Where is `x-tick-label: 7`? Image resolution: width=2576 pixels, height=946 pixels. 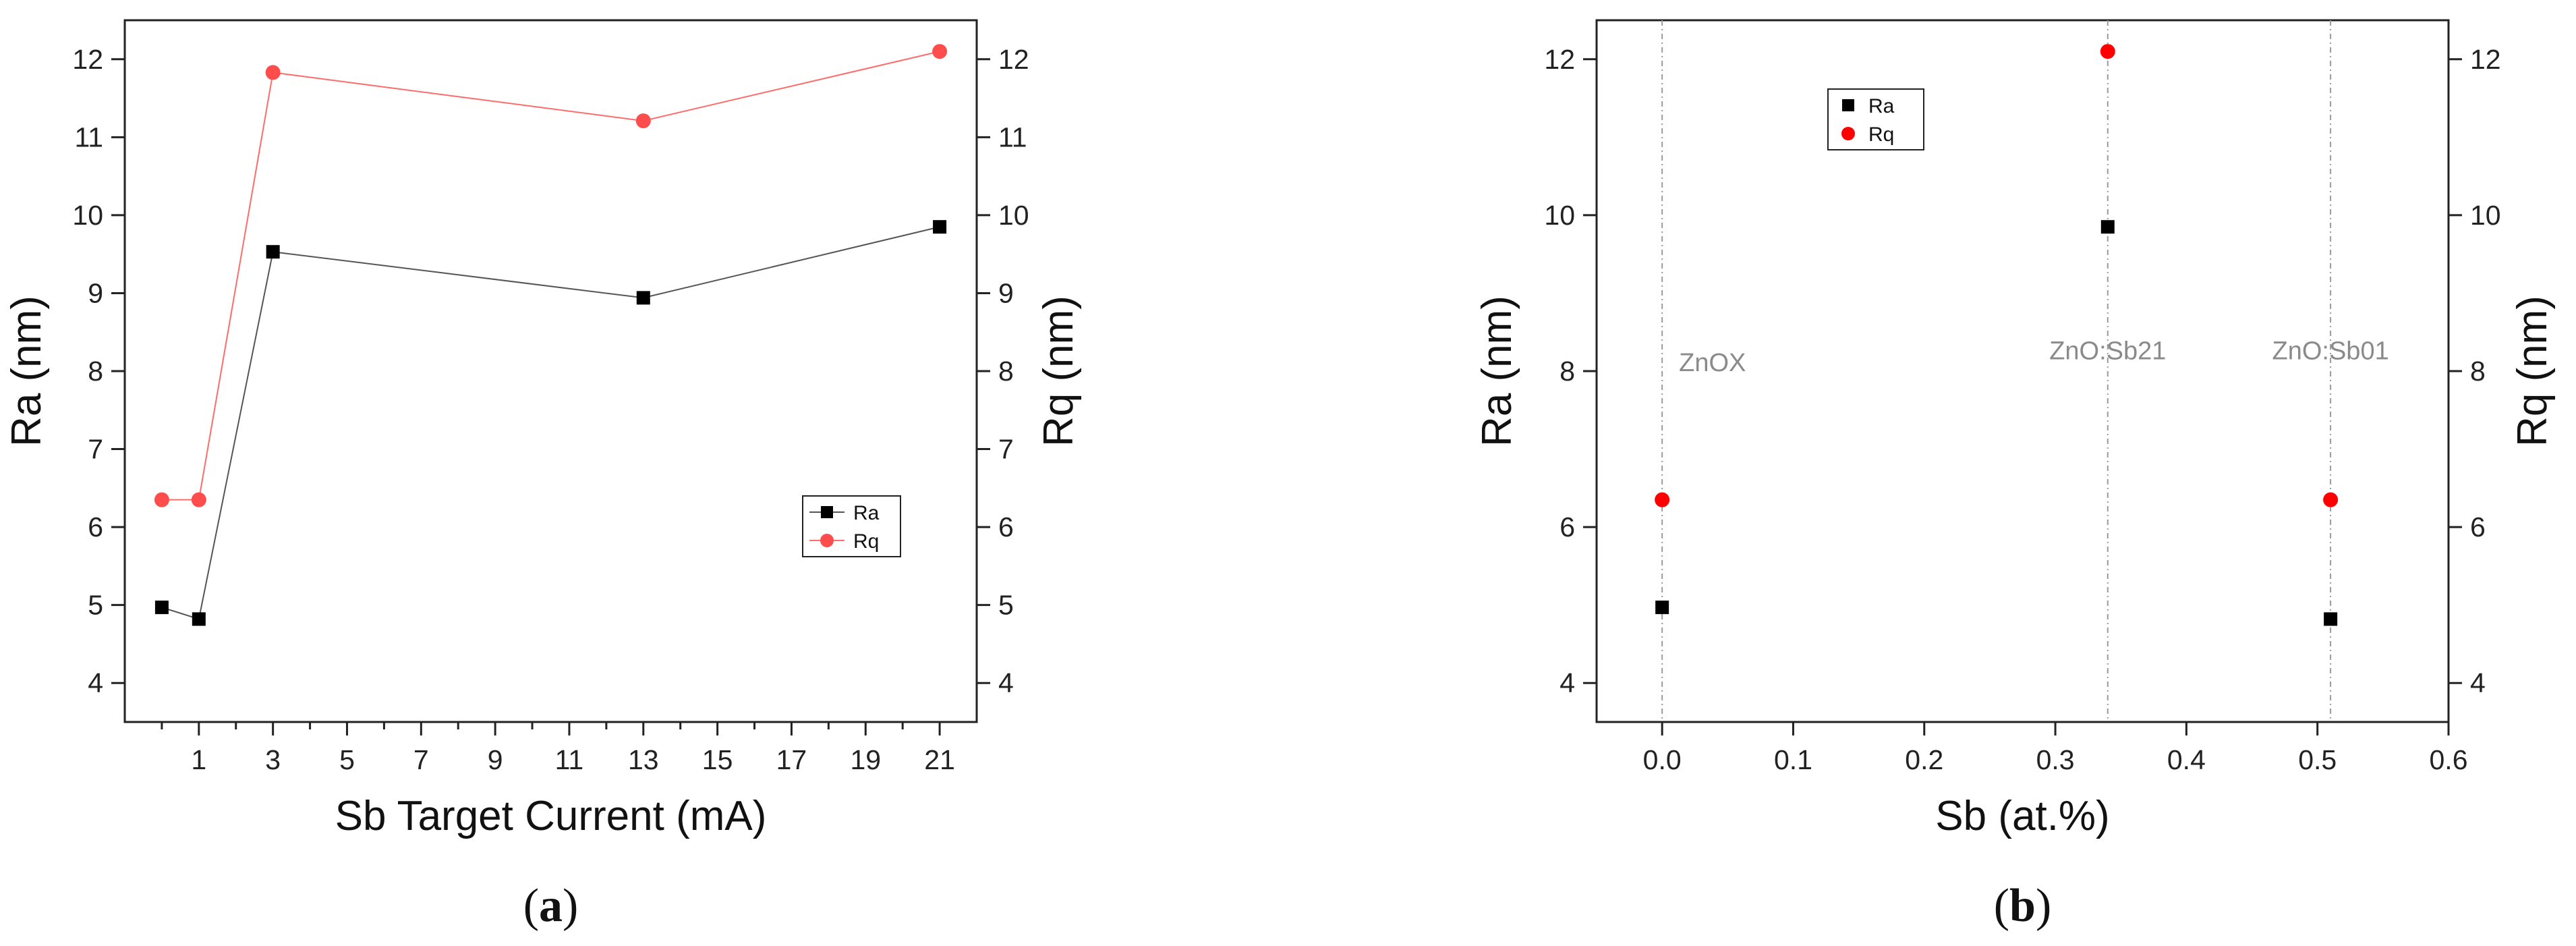
x-tick-label: 7 is located at coordinates (421, 759).